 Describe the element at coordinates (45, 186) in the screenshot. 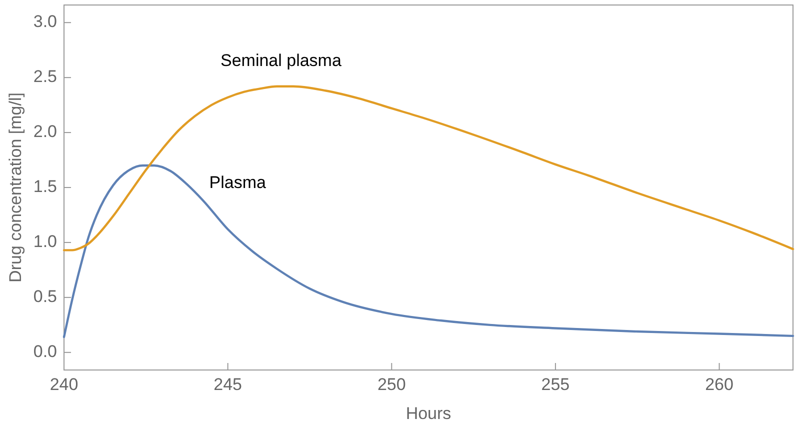

I see `y-tick-label: 1.5` at that location.